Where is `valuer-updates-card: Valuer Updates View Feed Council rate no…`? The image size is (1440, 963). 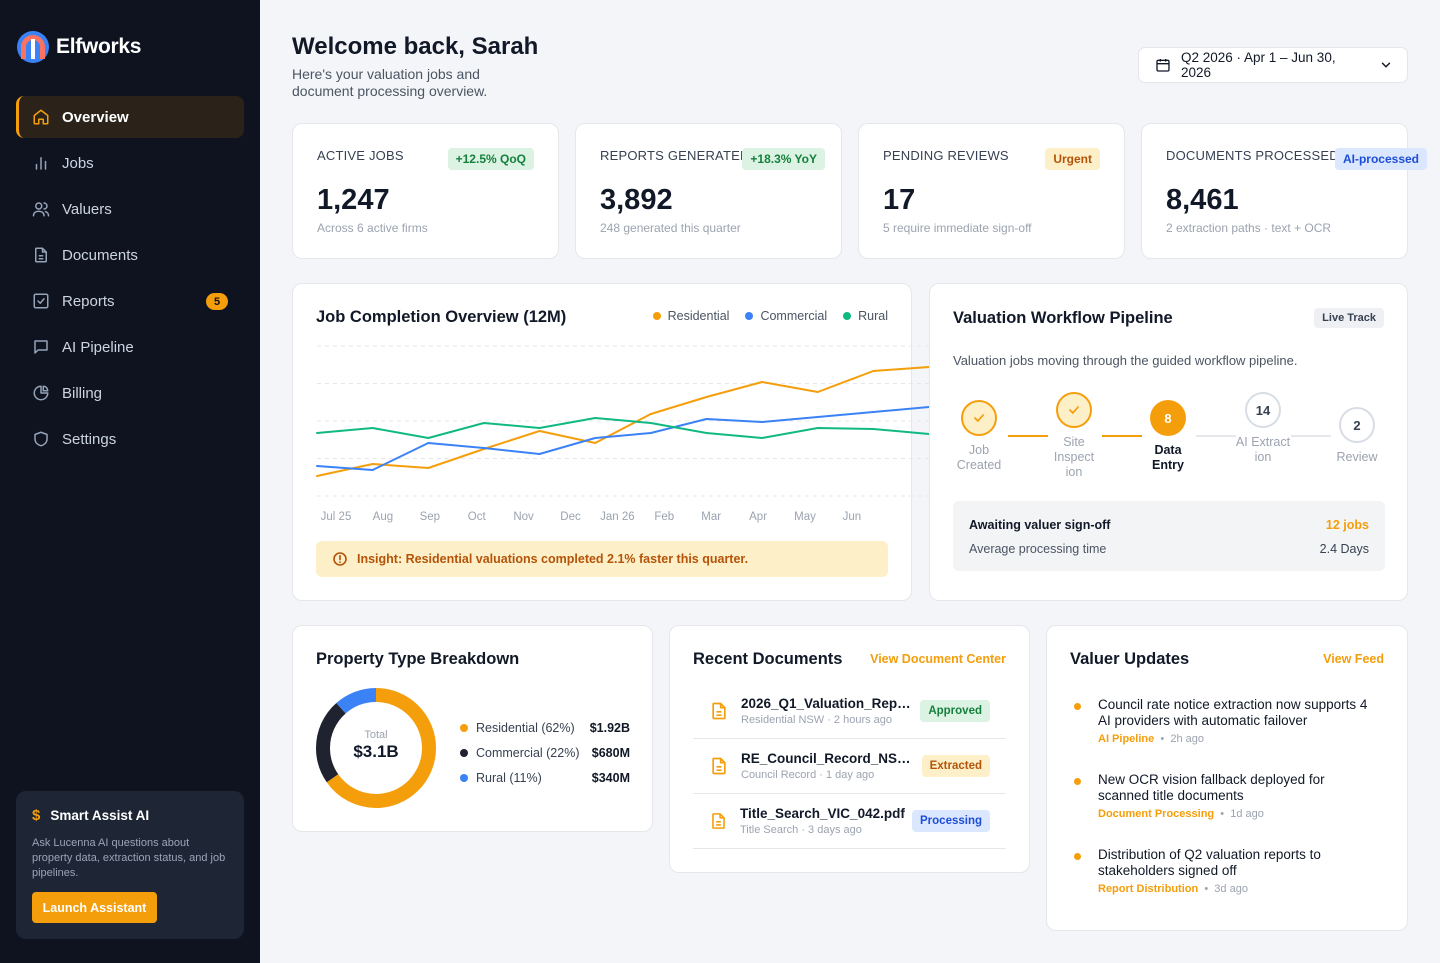 valuer-updates-card: Valuer Updates View Feed Council rate no… is located at coordinates (1227, 778).